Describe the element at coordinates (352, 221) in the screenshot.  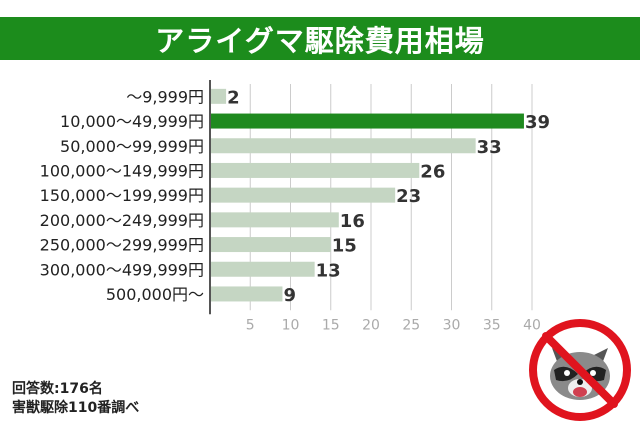
I see `value-label: 16` at that location.